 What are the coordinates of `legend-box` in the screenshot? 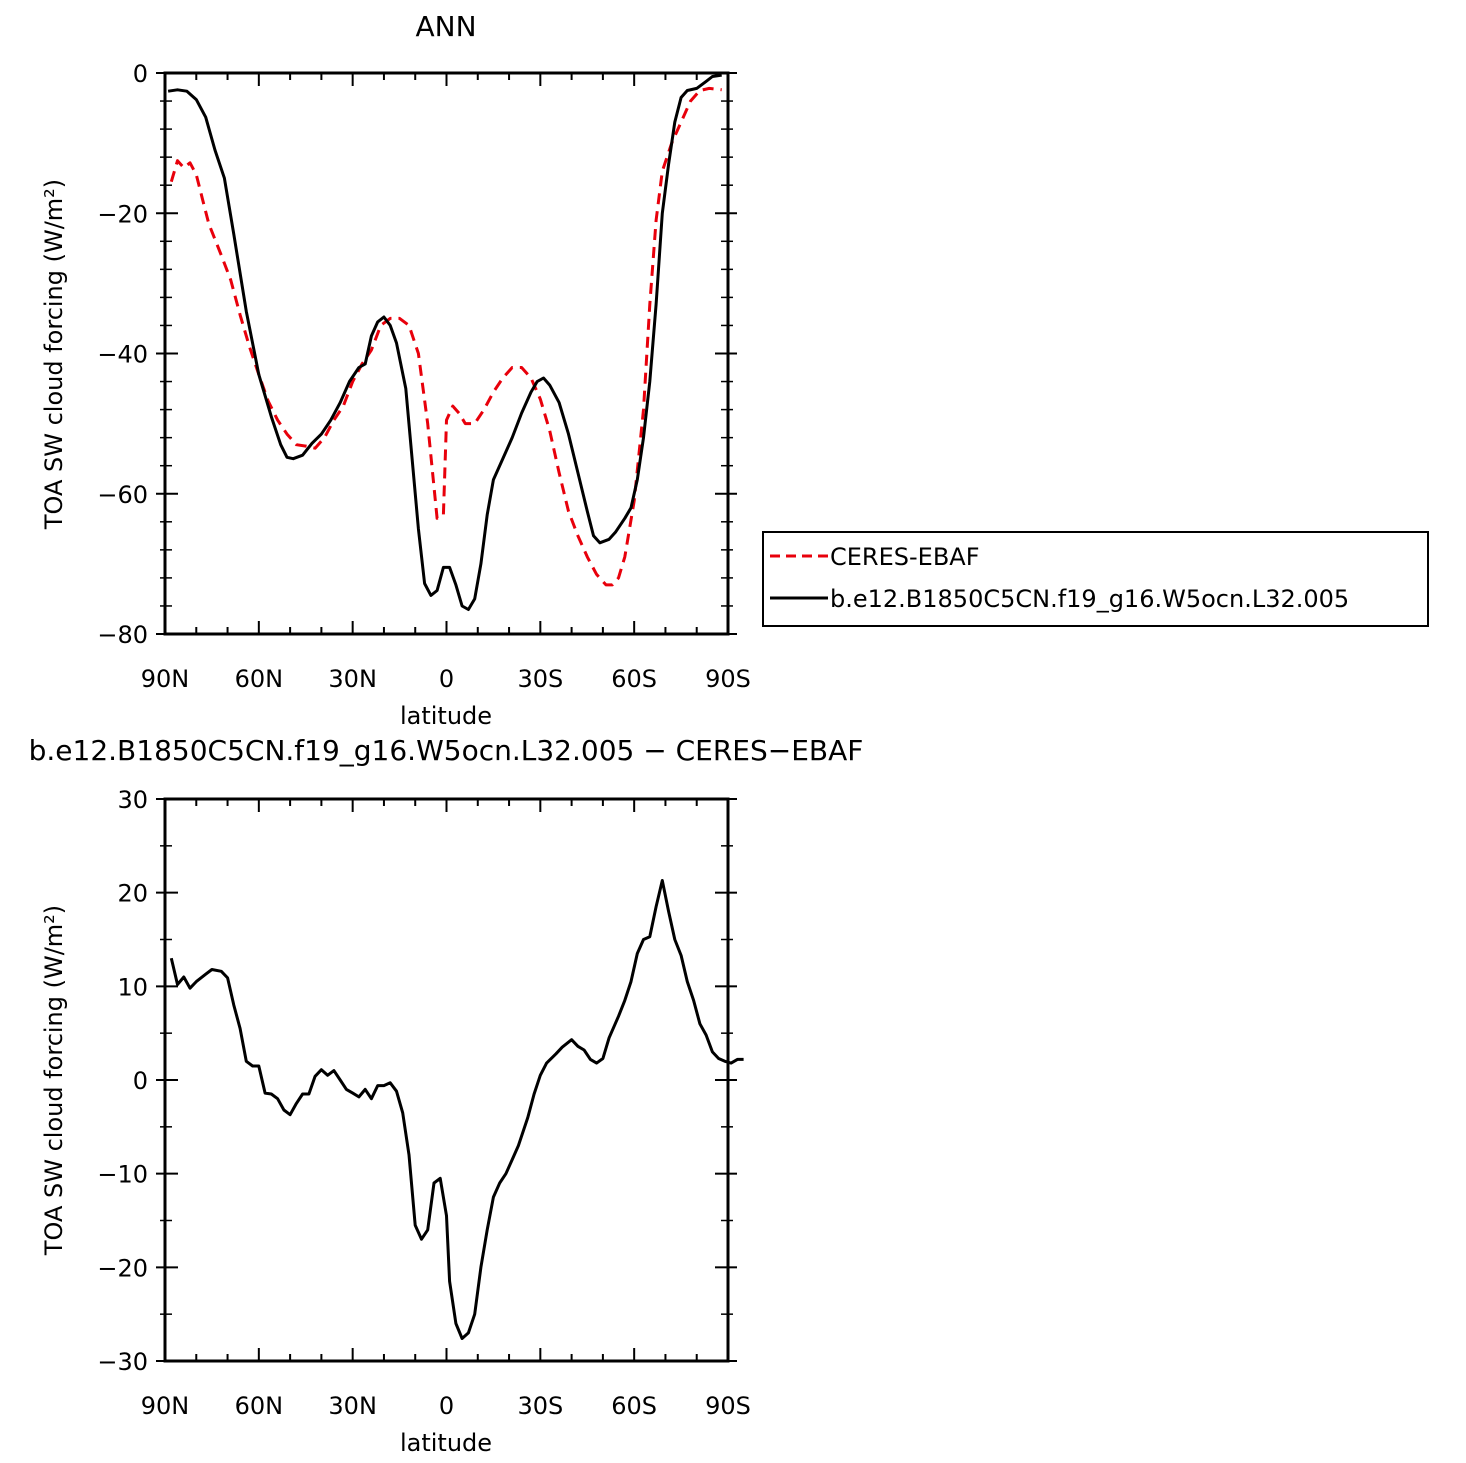 It's located at (1095, 579).